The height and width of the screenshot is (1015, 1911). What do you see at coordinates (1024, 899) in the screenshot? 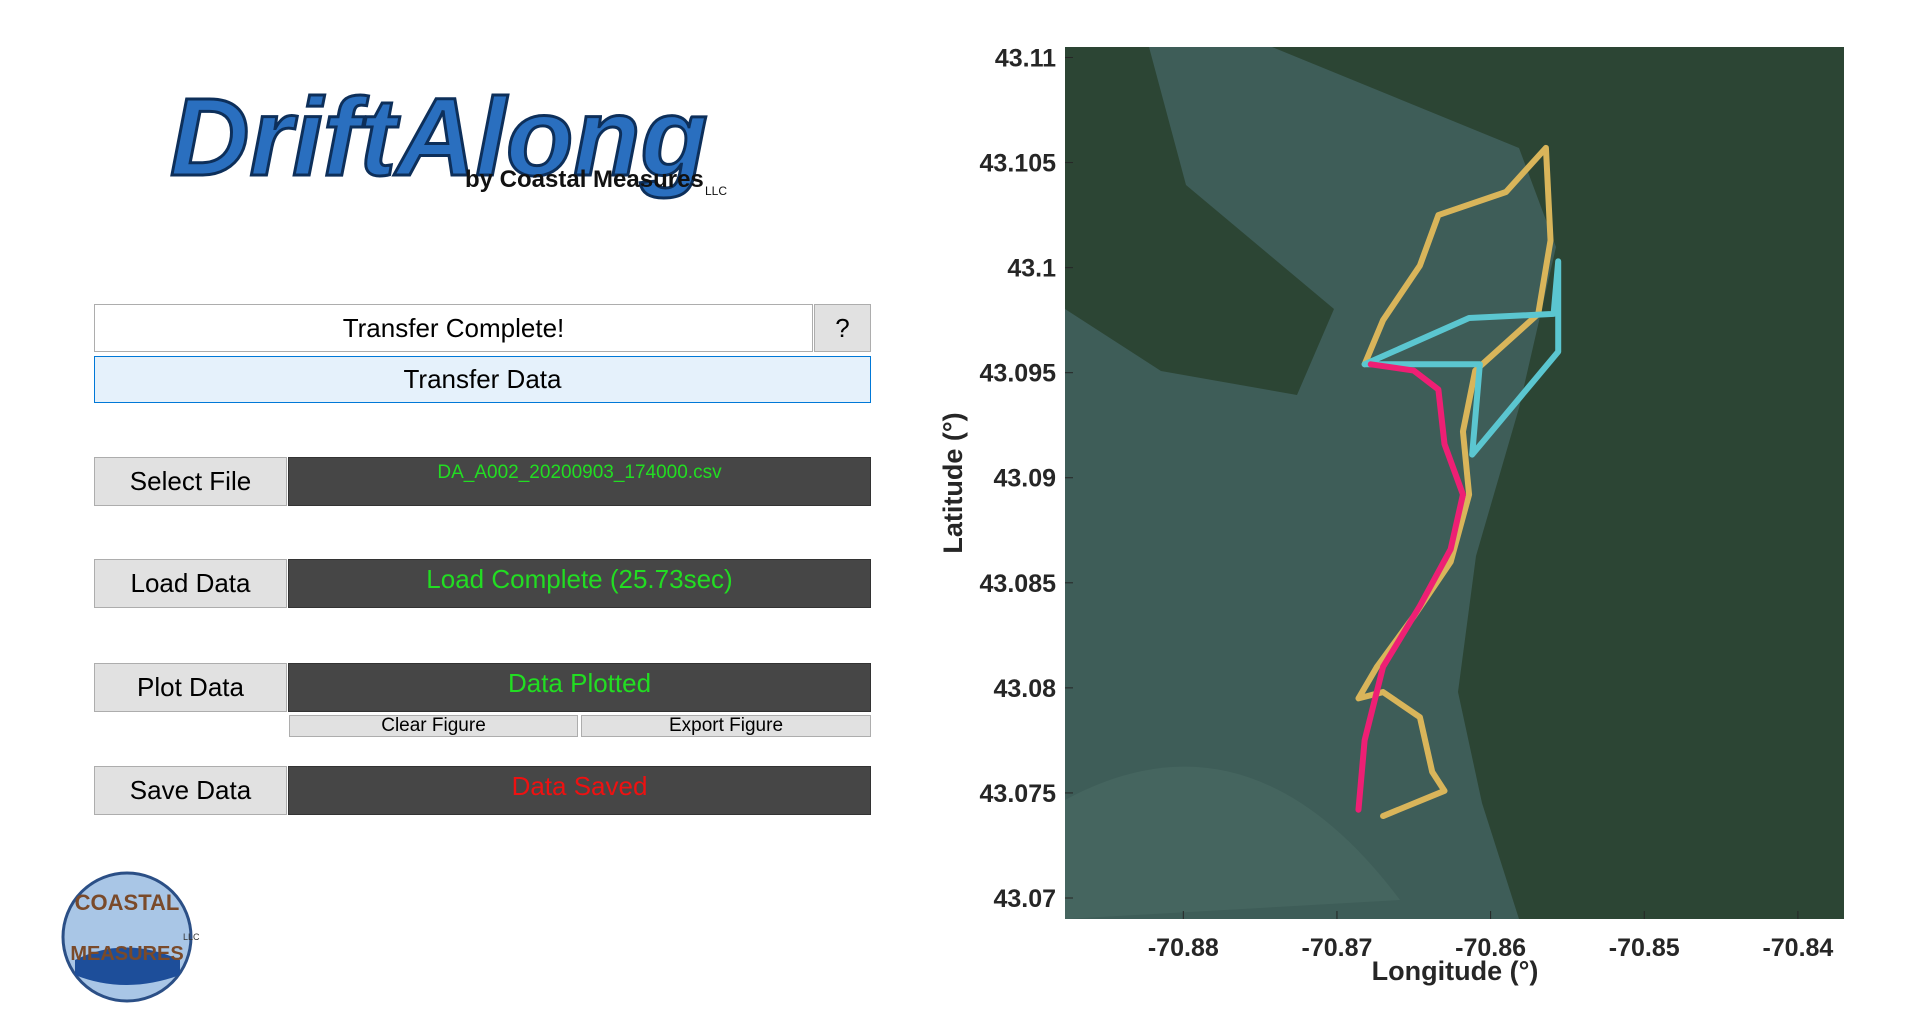
I see `y-tick-label: 43.07` at bounding box center [1024, 899].